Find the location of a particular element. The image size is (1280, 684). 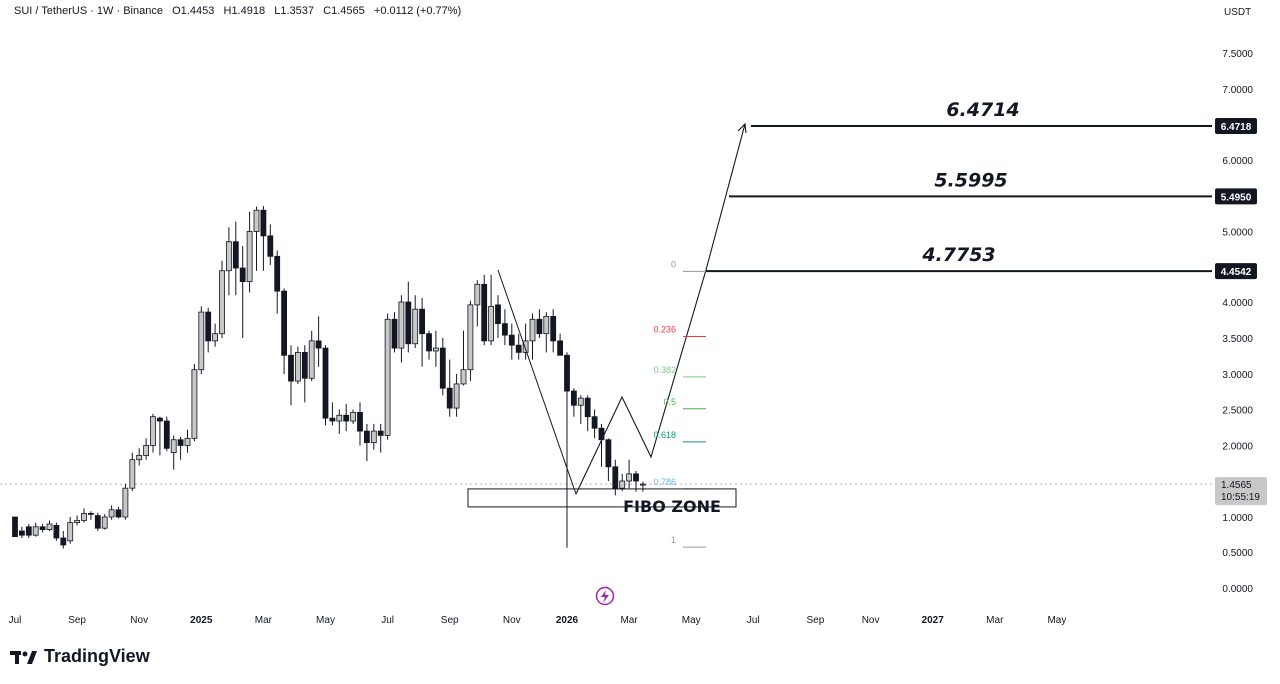

target-price-badge: 4.4542 is located at coordinates (1236, 271).